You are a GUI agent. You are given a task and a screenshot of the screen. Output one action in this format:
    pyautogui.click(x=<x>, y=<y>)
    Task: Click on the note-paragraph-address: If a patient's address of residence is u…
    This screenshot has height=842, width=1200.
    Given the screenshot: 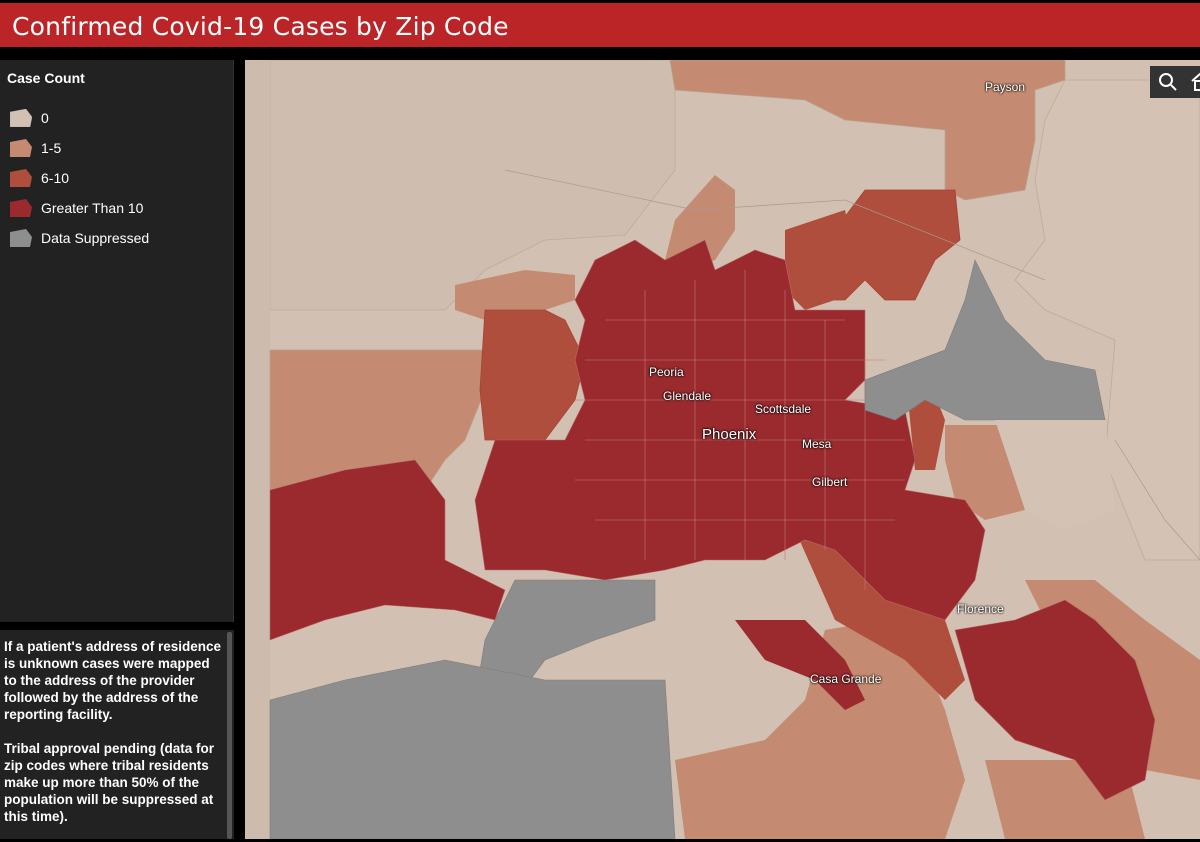 What is the action you would take?
    pyautogui.click(x=113, y=680)
    